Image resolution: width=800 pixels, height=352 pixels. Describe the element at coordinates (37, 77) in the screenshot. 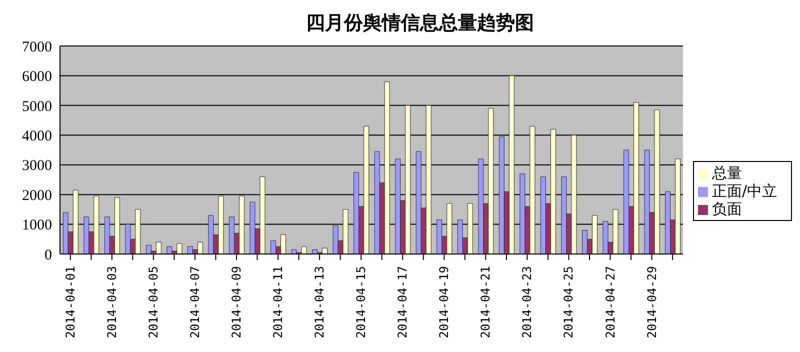

I see `y-tick-label: 6000` at that location.